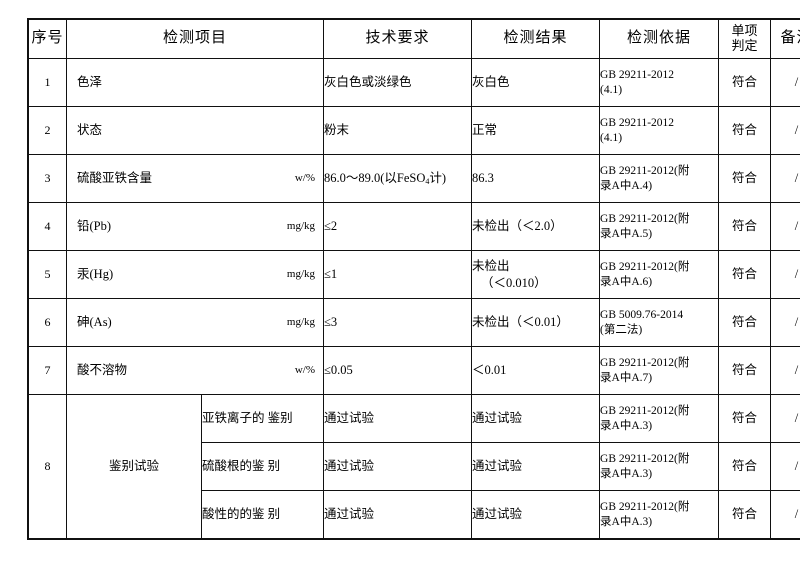 The width and height of the screenshot is (800, 580). I want to click on cell-result: ＜0.01, so click(536, 370).